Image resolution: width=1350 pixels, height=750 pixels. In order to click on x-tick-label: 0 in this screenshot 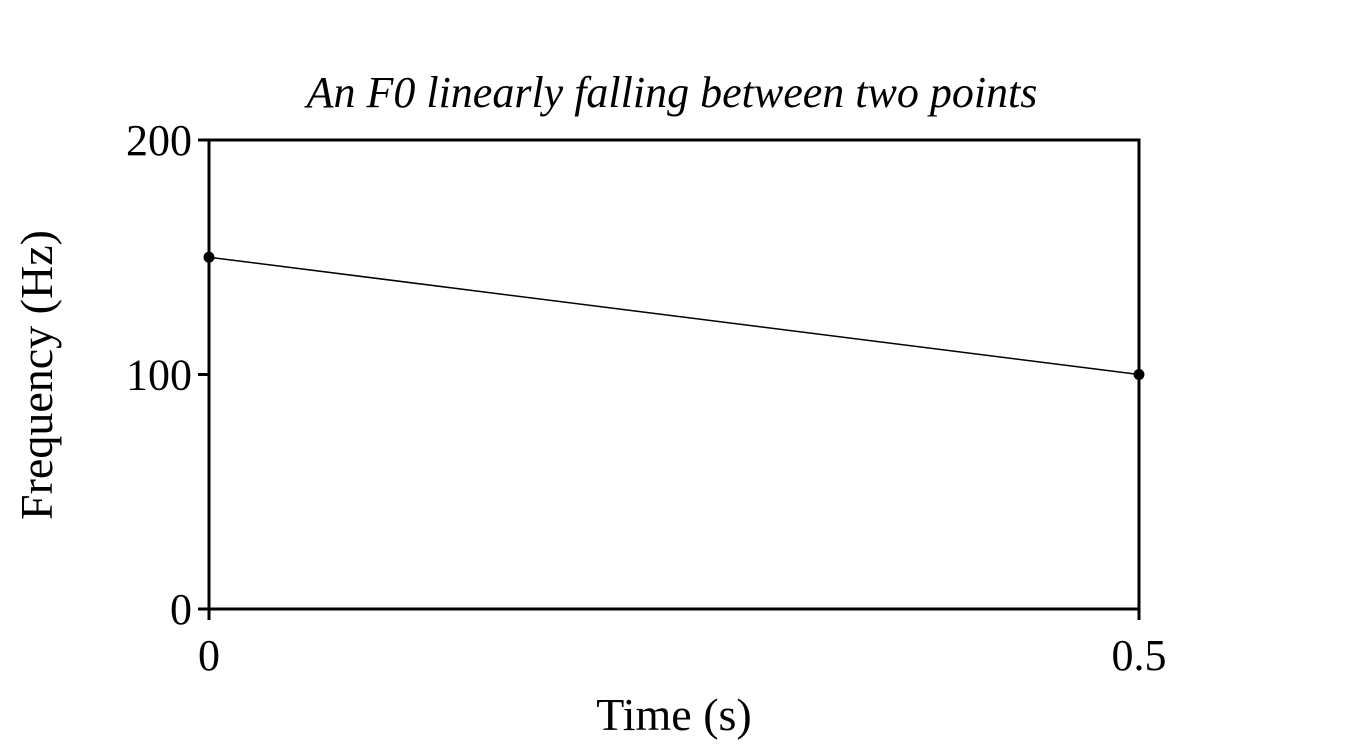, I will do `click(209, 655)`.